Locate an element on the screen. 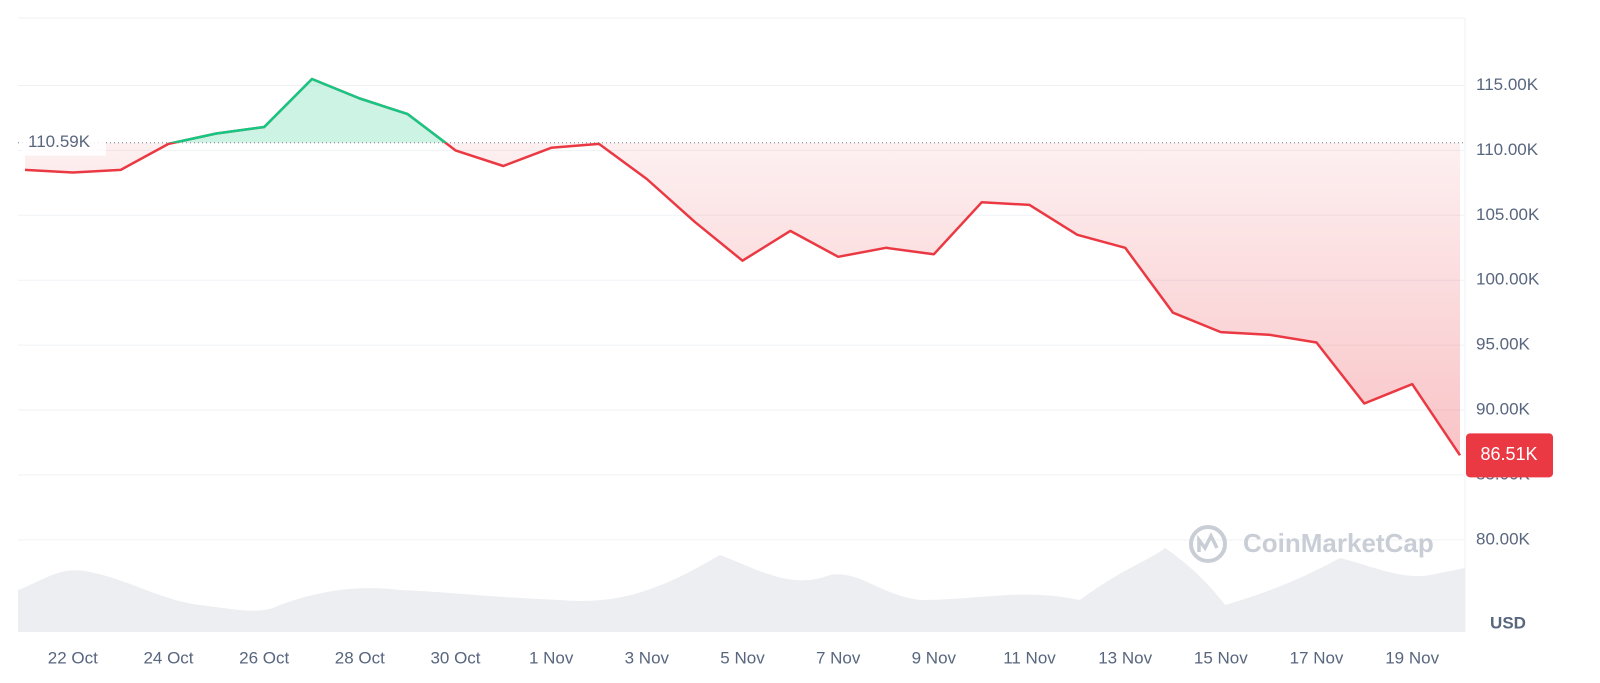 The width and height of the screenshot is (1600, 683). current-price-label: 86.51K is located at coordinates (1508, 454).